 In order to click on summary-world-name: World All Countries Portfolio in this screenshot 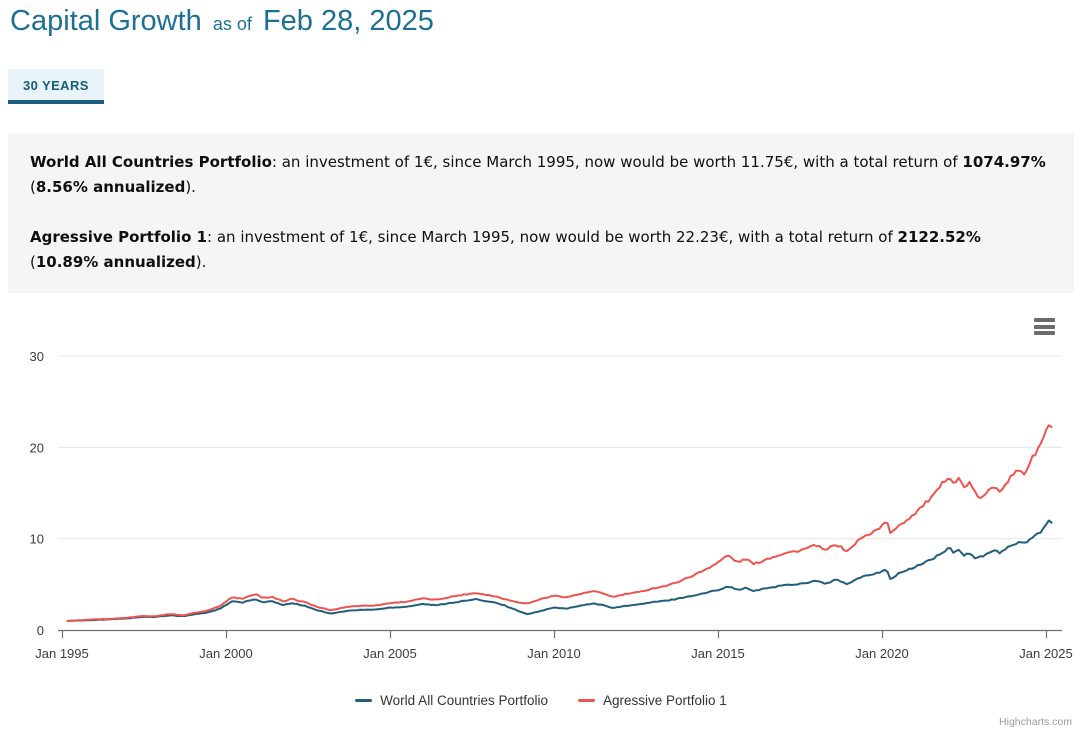, I will do `click(151, 162)`.